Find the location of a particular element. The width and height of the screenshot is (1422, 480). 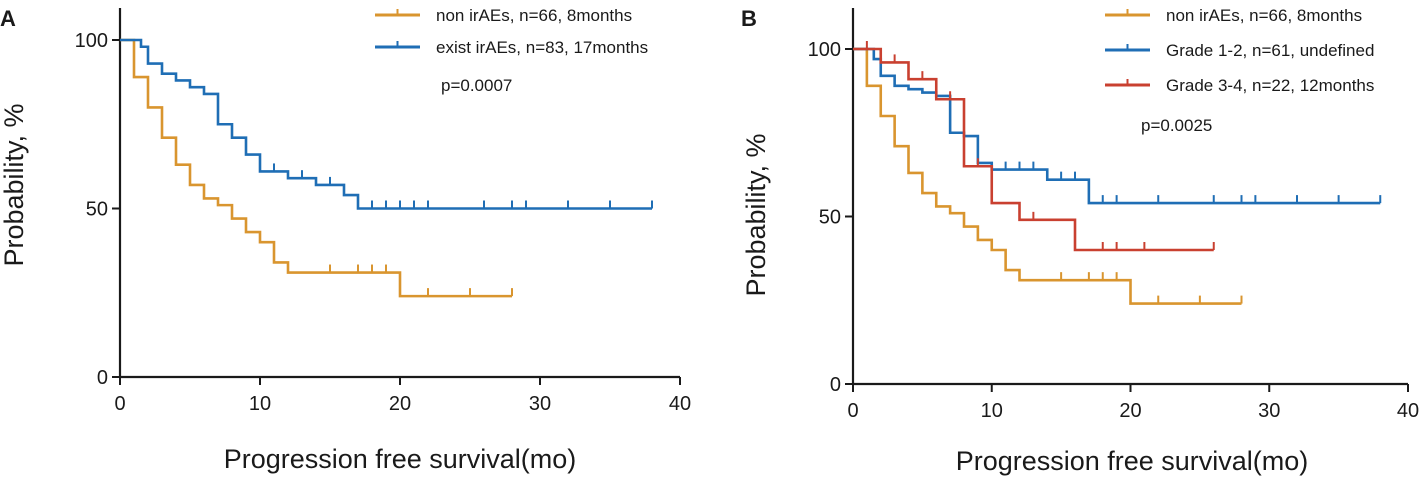

panel-label: B is located at coordinates (749, 18).